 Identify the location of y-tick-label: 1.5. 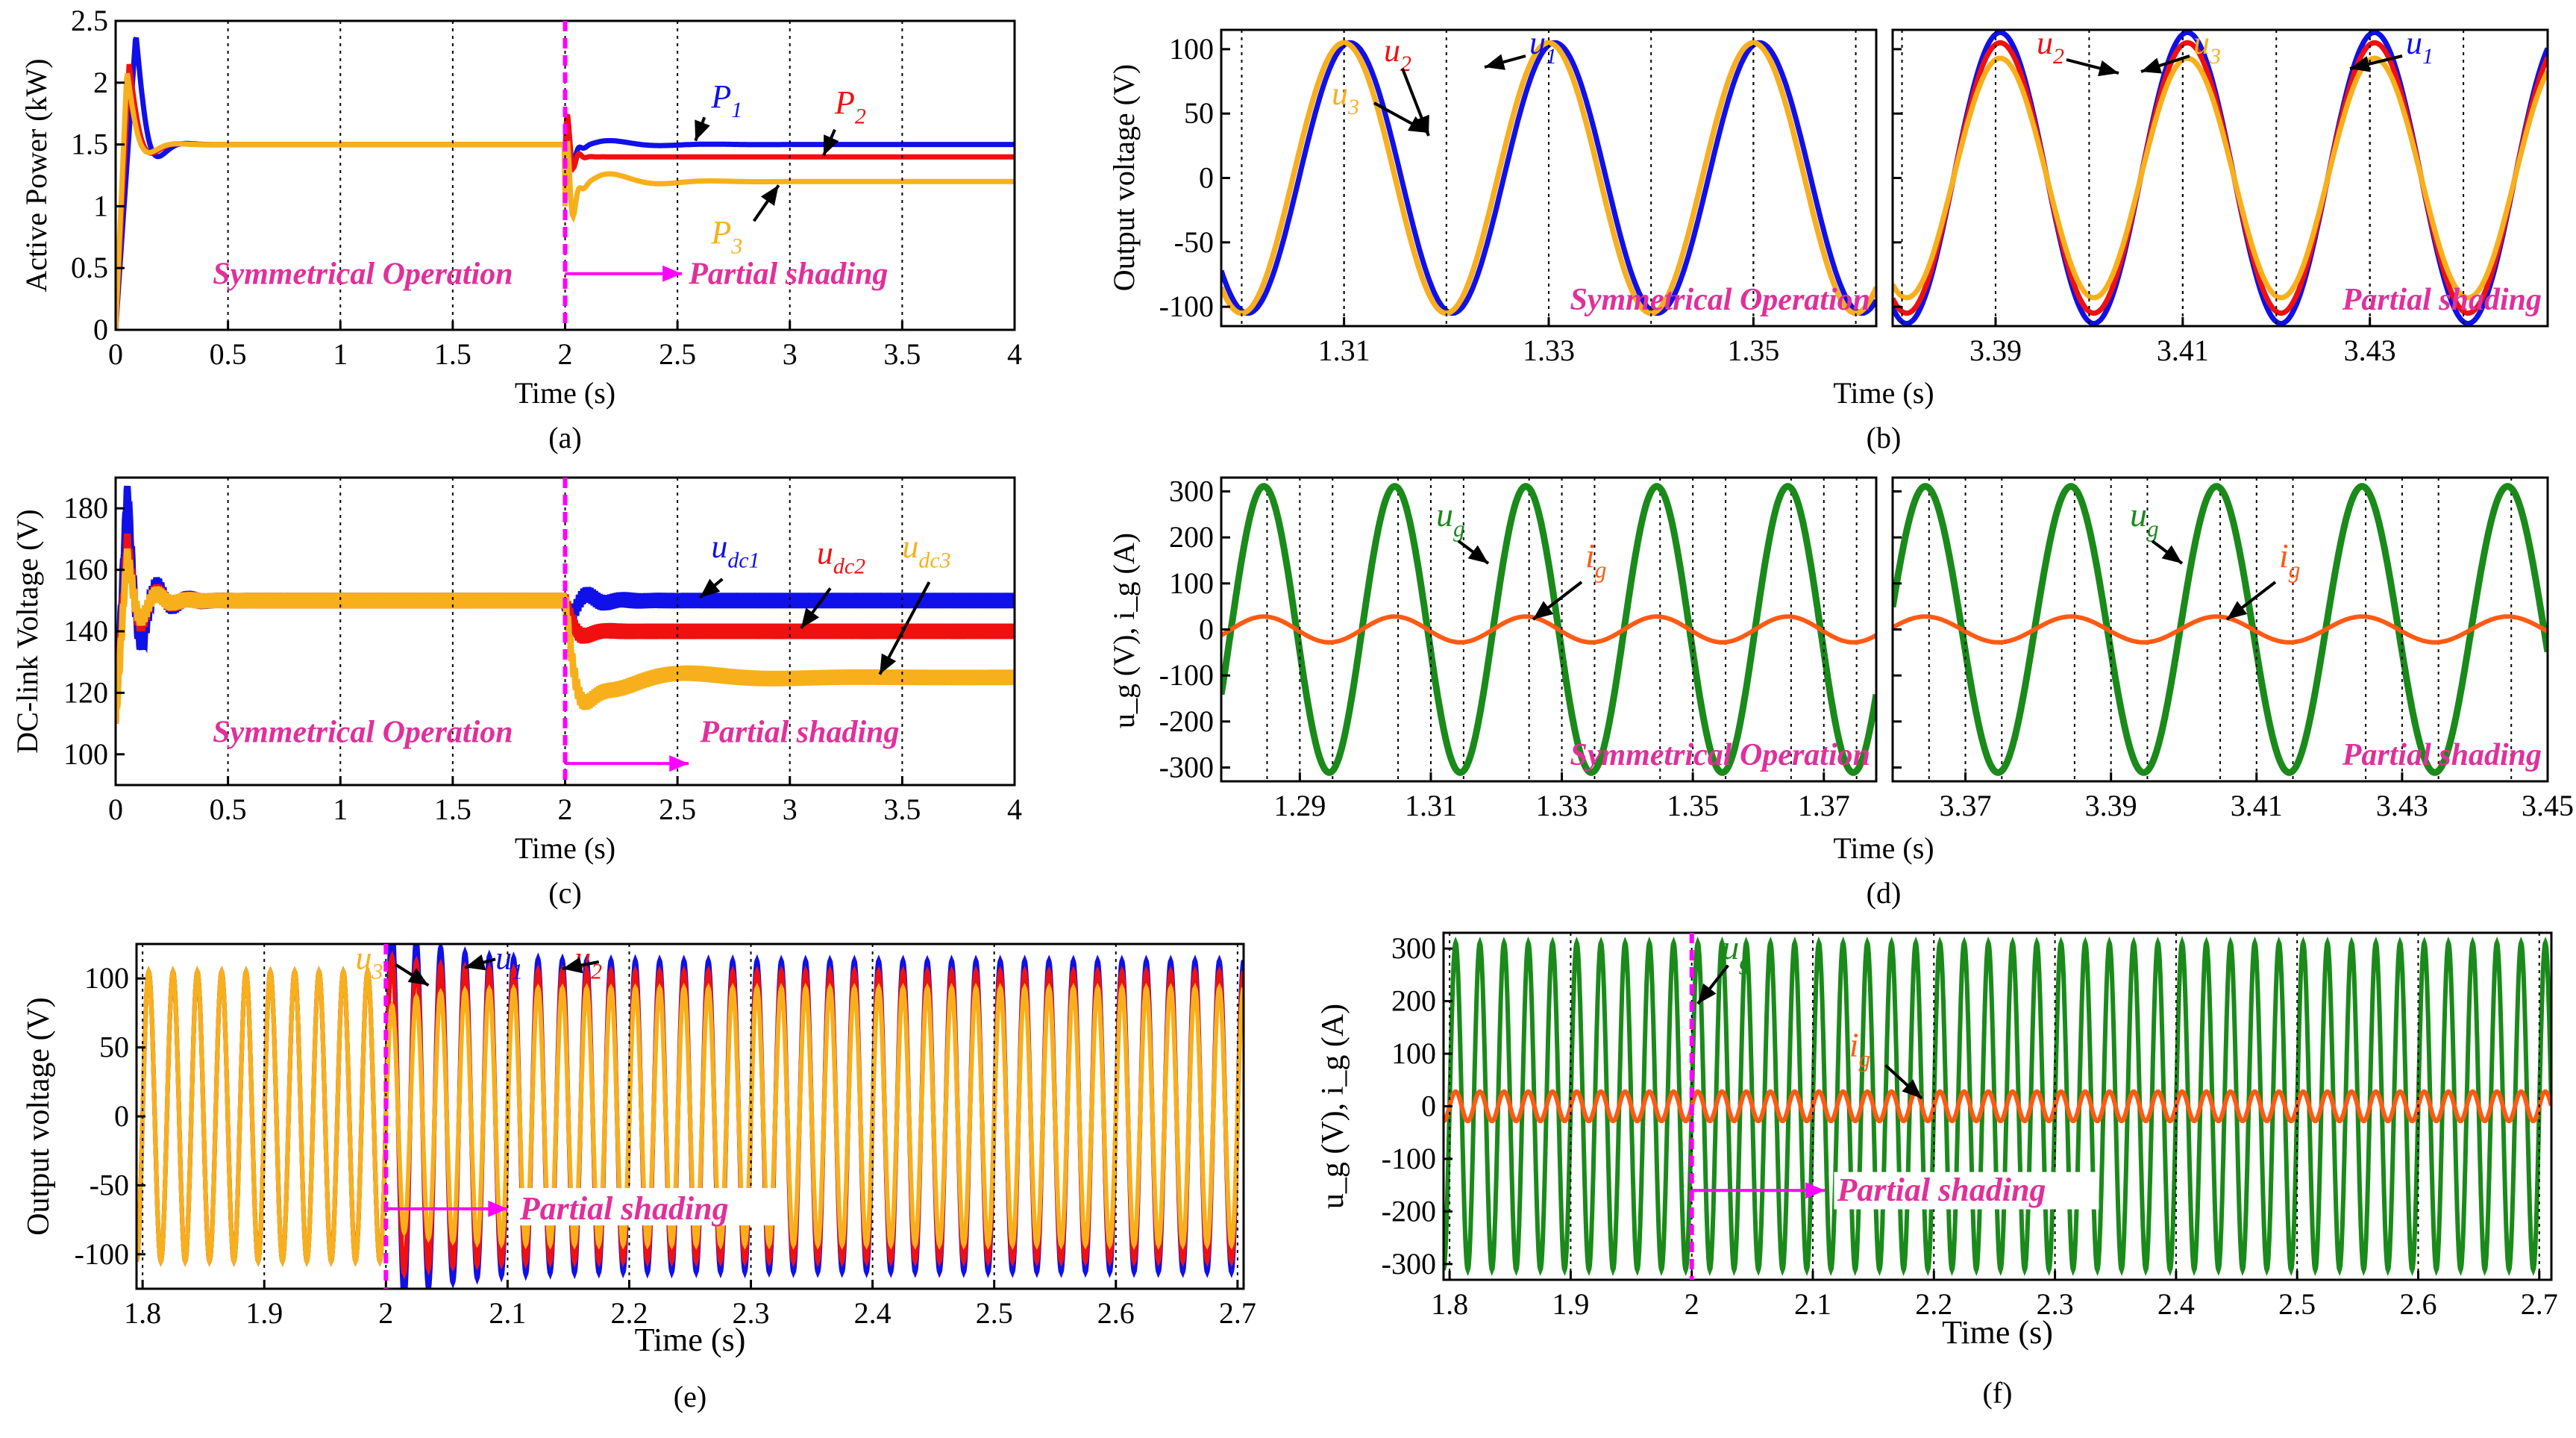
(89, 144).